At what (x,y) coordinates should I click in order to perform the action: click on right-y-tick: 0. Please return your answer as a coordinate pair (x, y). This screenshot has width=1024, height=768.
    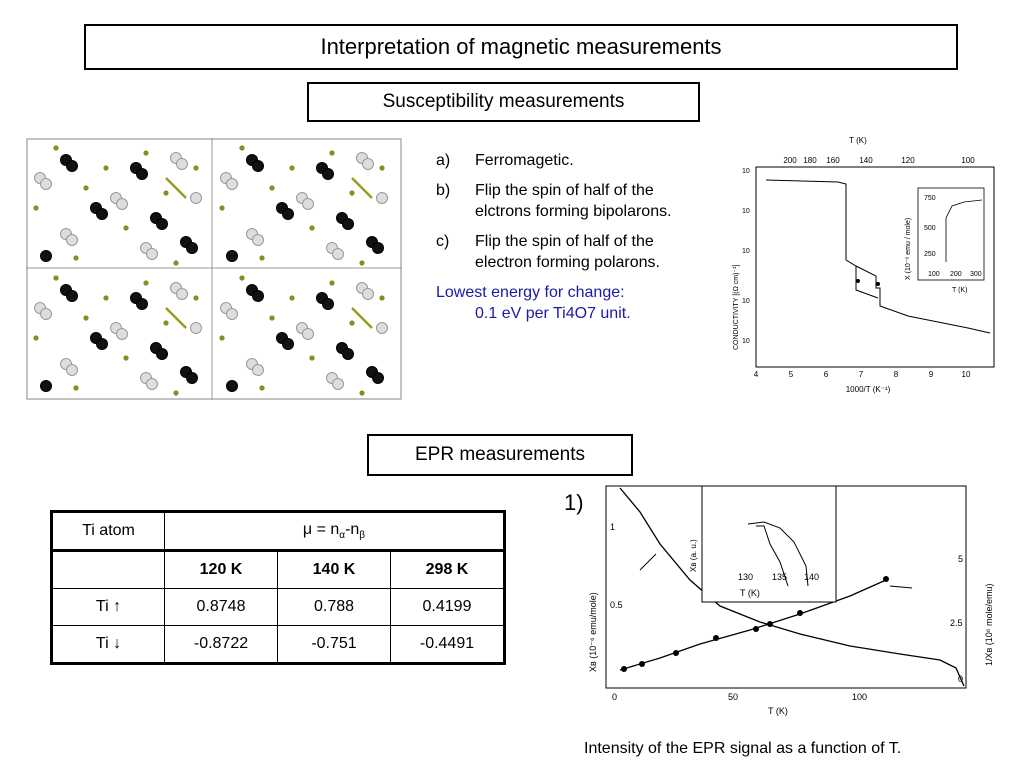
    Looking at the image, I should click on (960, 679).